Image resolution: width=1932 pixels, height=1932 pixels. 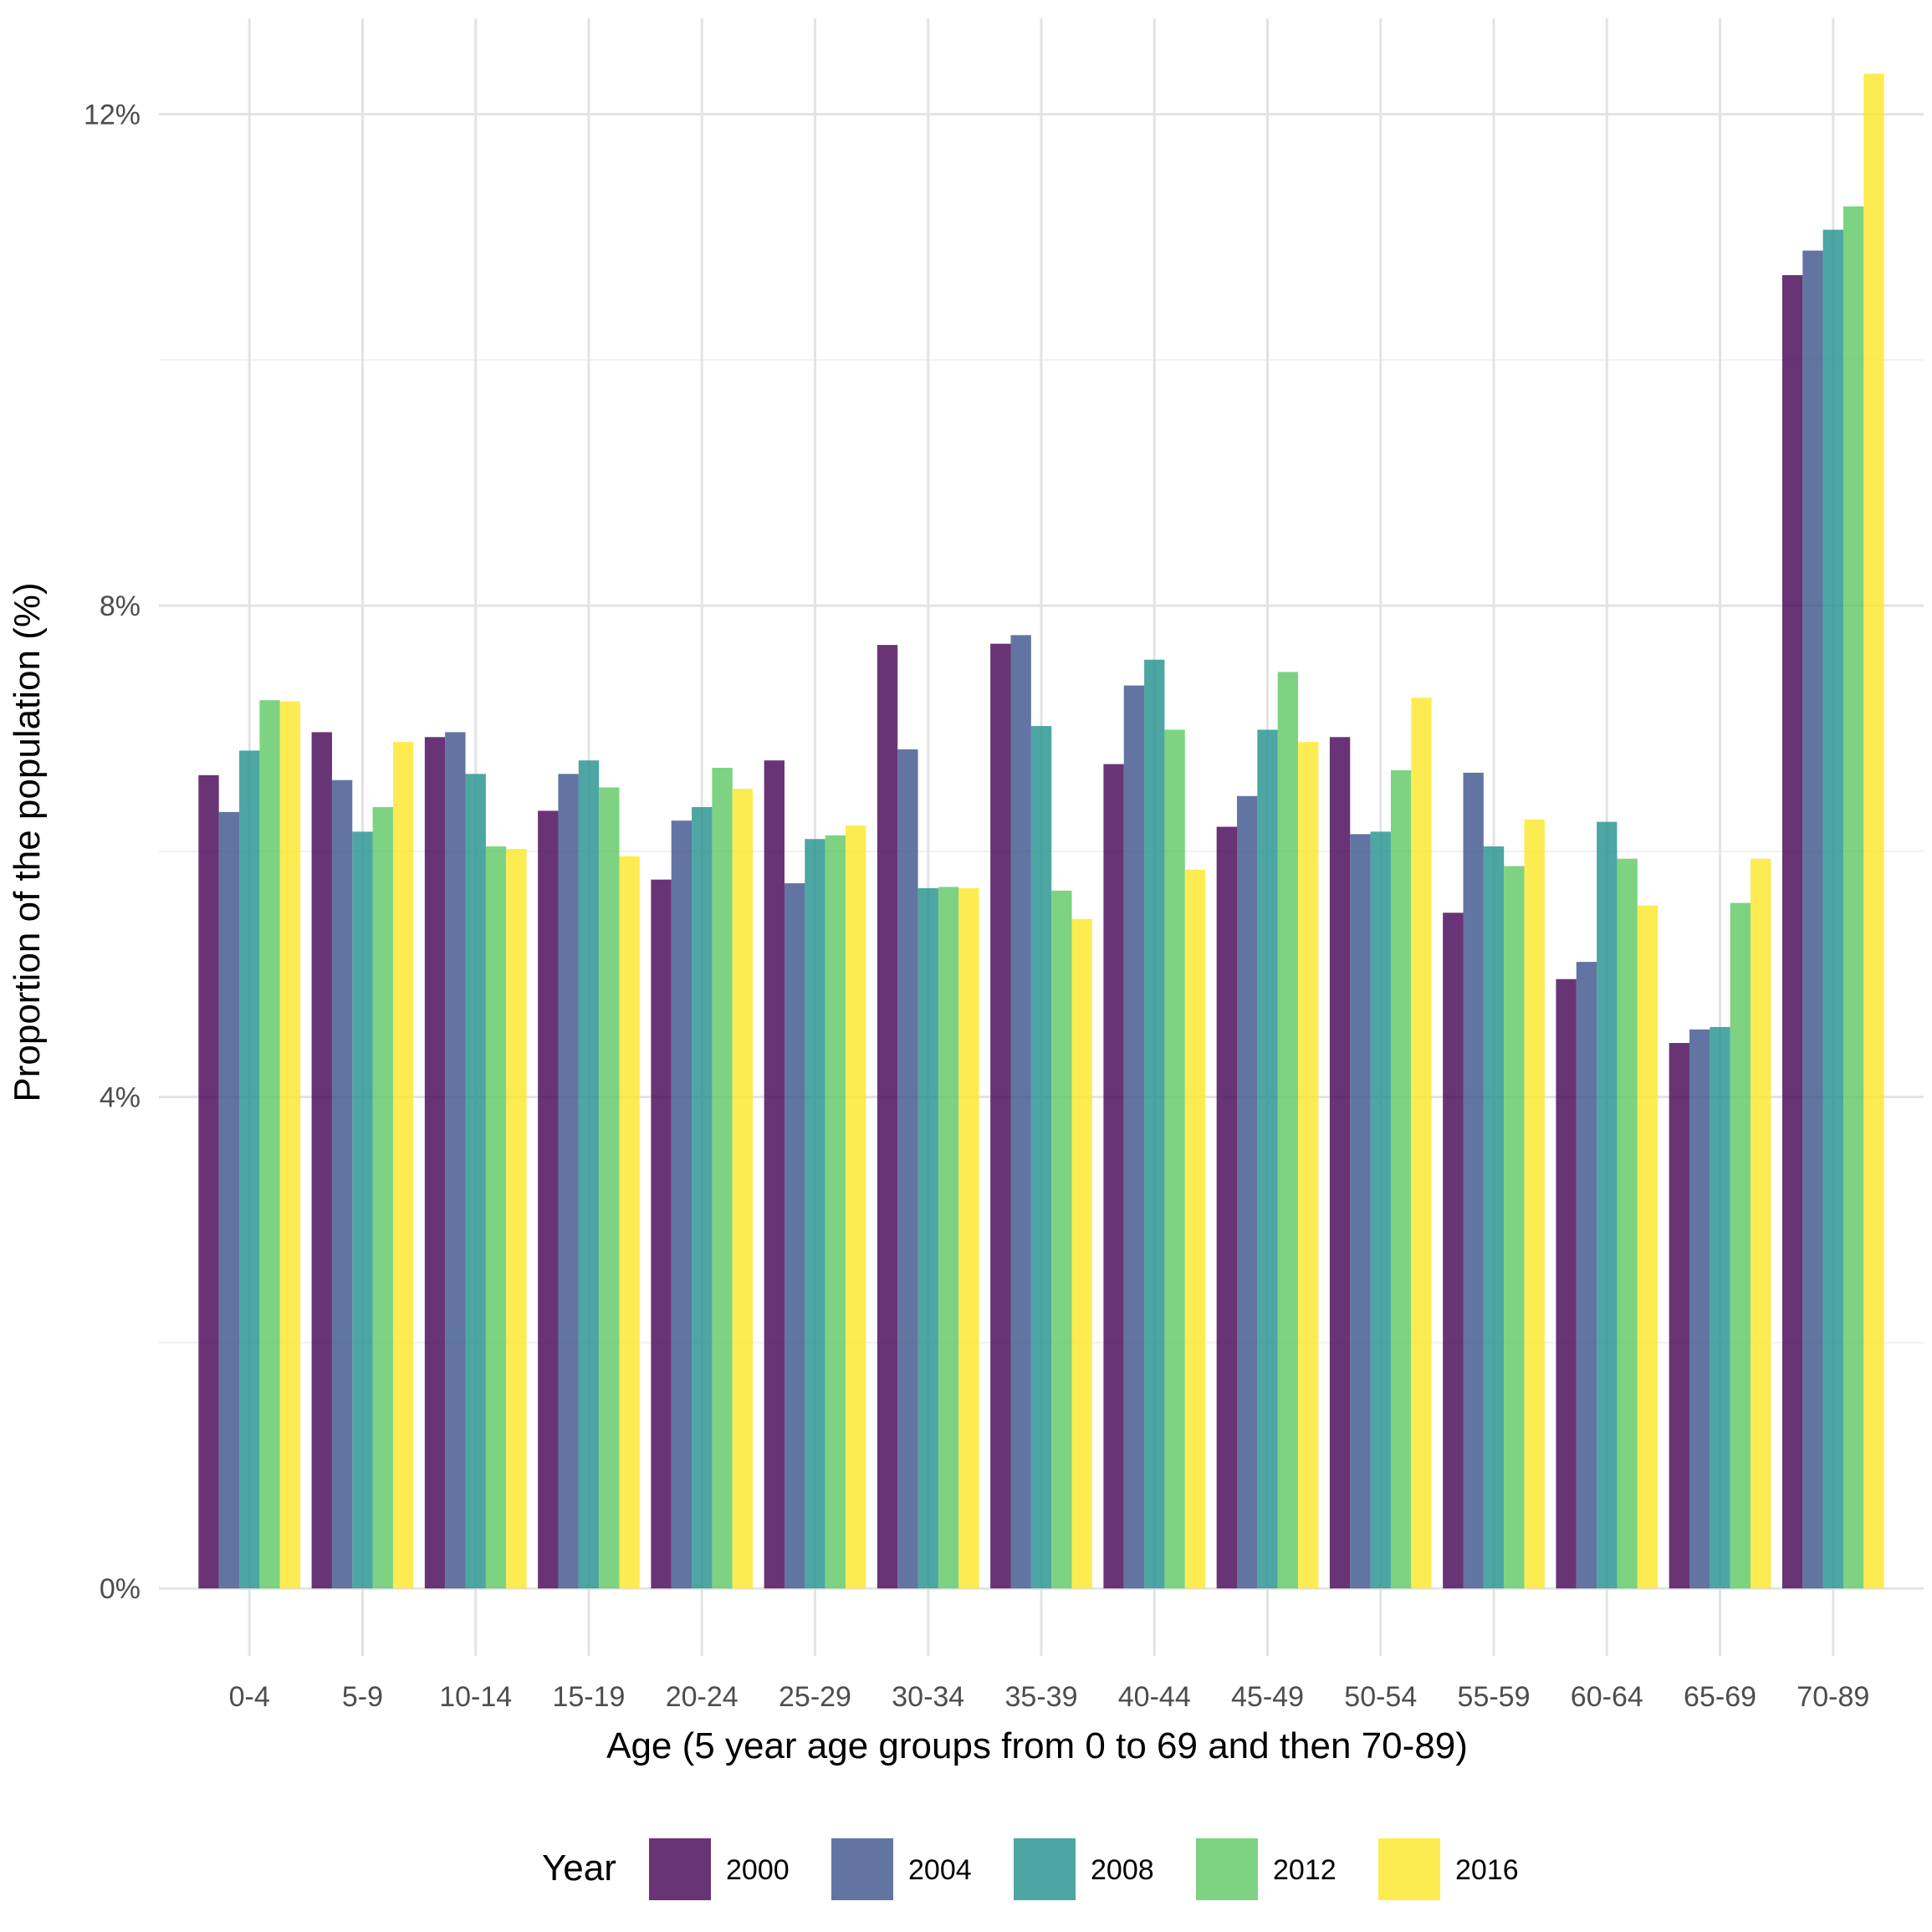 What do you see at coordinates (702, 1697) in the screenshot?
I see `x-tick-label: 20-24` at bounding box center [702, 1697].